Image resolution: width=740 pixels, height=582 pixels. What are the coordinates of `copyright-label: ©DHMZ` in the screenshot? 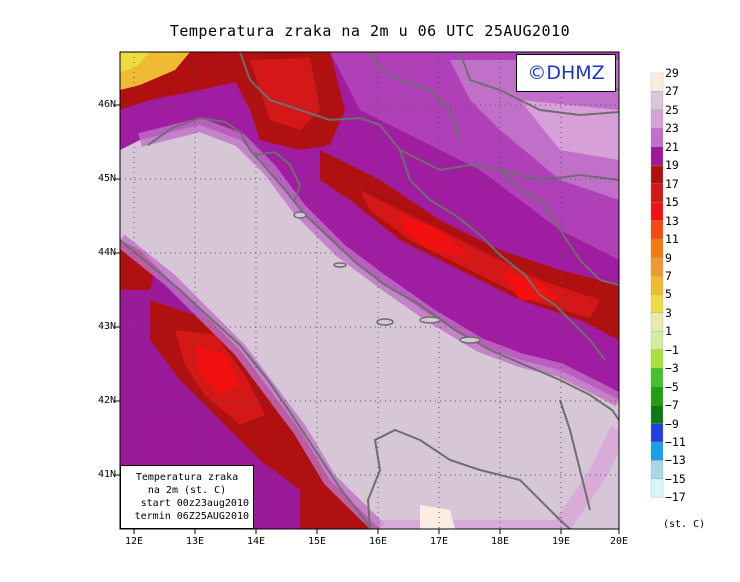 It's located at (566, 73).